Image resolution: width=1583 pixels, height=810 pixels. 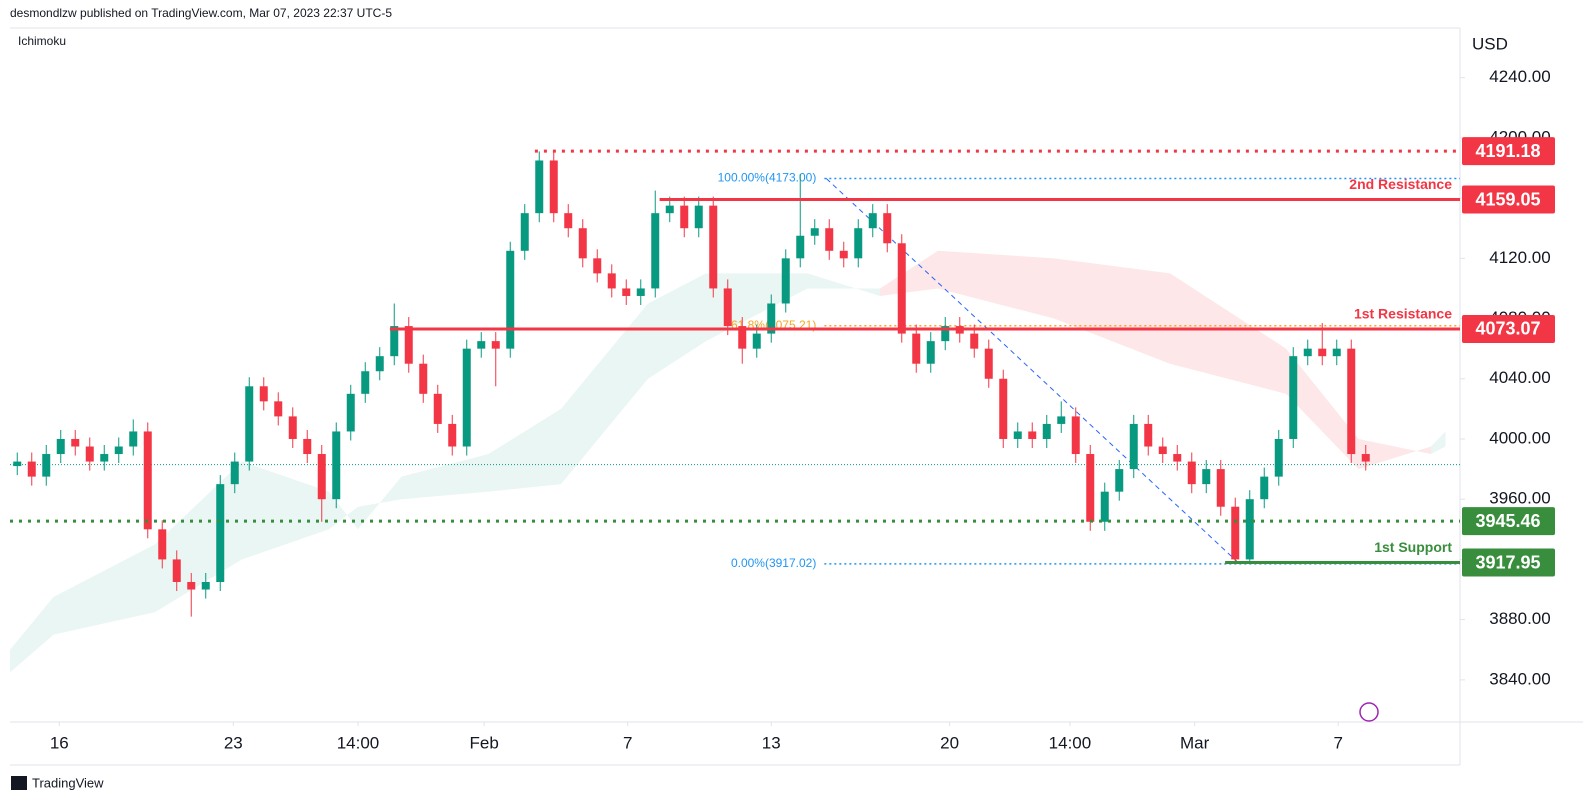 I want to click on x-tick-label: 23, so click(x=233, y=742).